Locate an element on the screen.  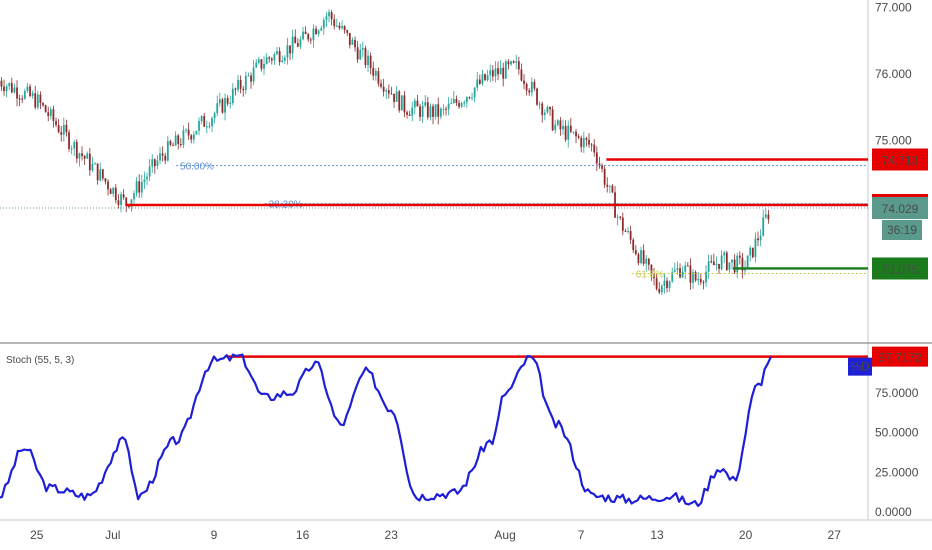
series-d-tag is located at coordinates (860, 366).